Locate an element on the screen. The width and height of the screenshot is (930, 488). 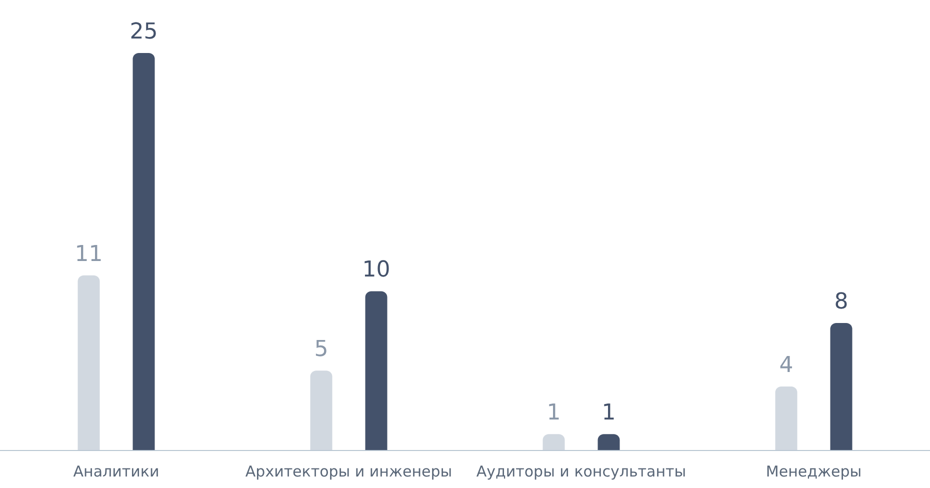
data-label: 11 is located at coordinates (88, 254).